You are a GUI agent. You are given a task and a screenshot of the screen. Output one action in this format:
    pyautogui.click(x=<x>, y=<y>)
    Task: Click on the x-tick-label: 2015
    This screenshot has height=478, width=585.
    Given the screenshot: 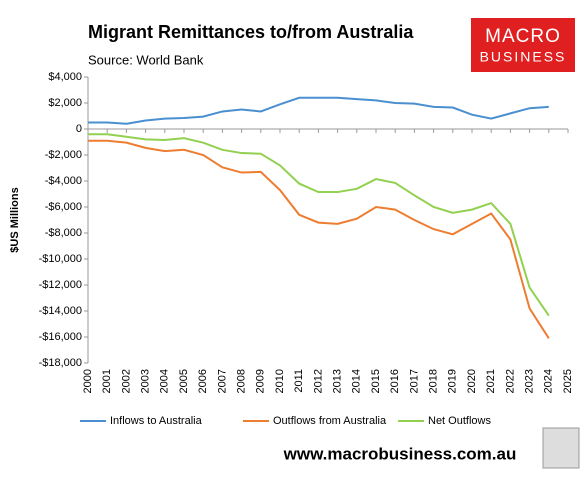 What is the action you would take?
    pyautogui.click(x=376, y=381)
    